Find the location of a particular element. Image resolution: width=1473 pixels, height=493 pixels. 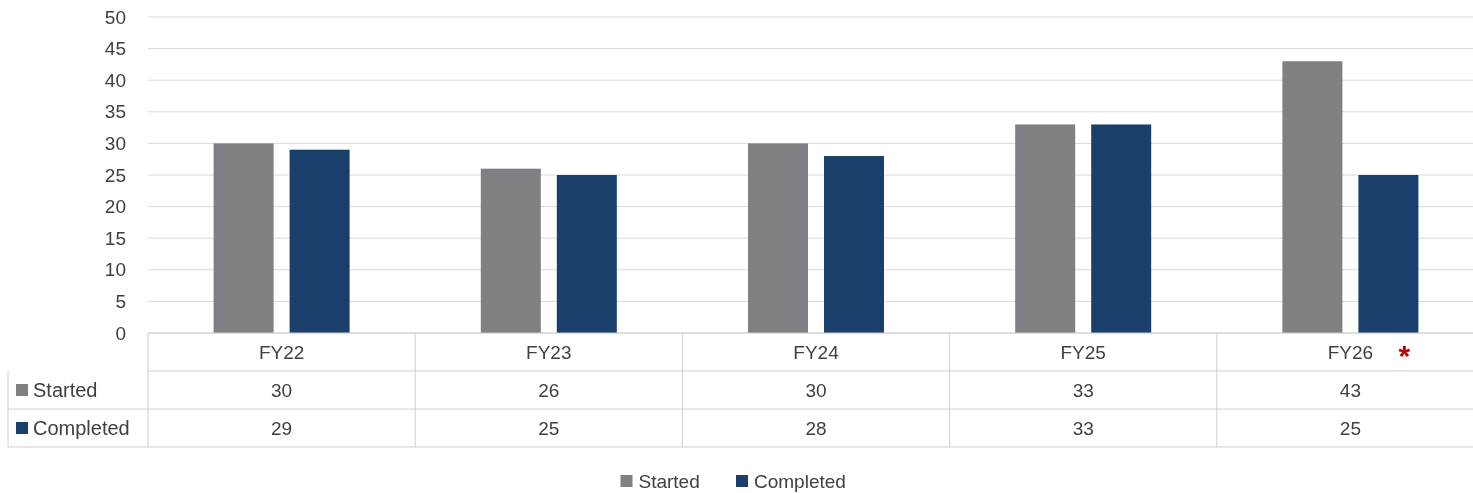

y-tick-label: 10 is located at coordinates (115, 270).